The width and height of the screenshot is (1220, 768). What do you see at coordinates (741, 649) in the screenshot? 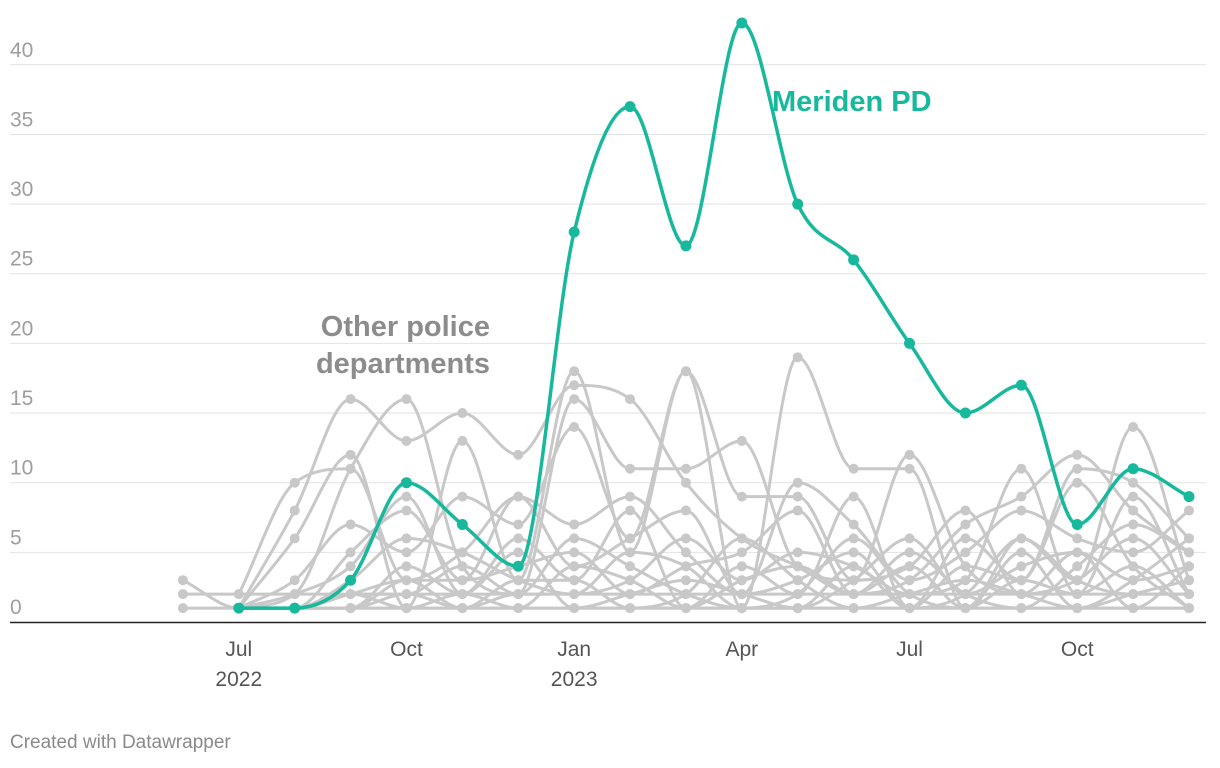
I see `x-tick-label: Apr` at bounding box center [741, 649].